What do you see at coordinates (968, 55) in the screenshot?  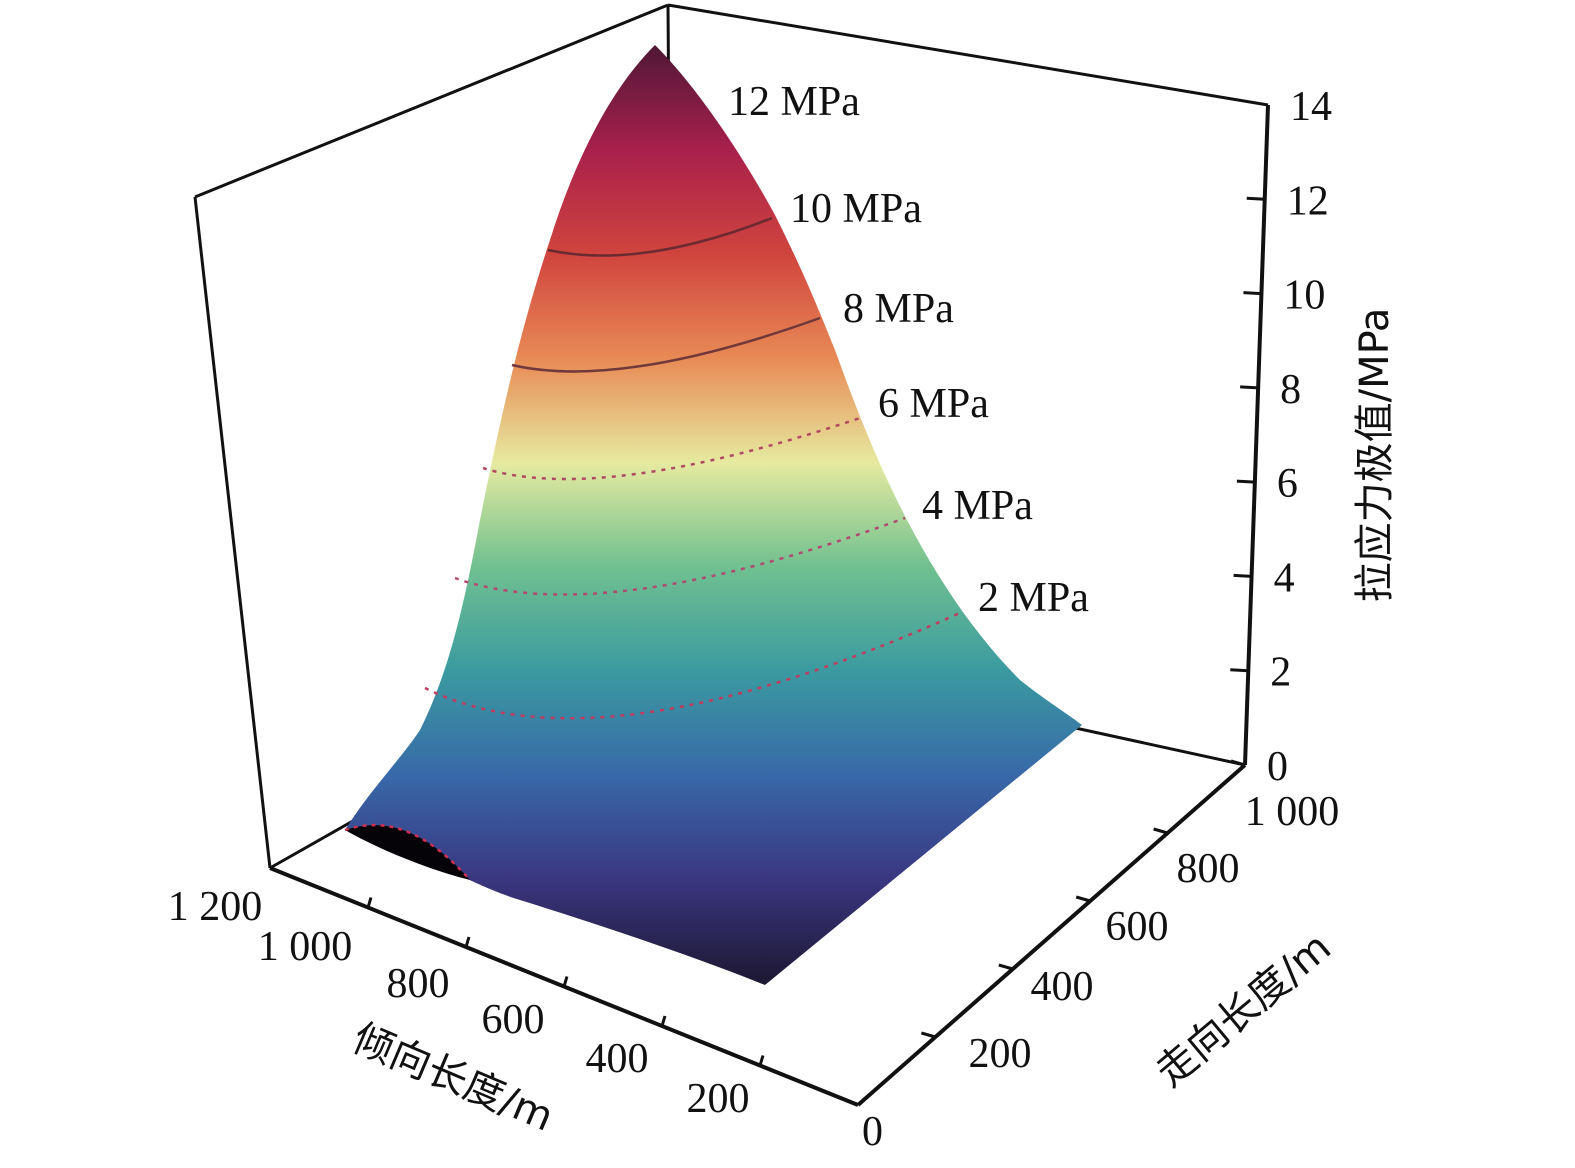 I see `box-edge-top-right` at bounding box center [968, 55].